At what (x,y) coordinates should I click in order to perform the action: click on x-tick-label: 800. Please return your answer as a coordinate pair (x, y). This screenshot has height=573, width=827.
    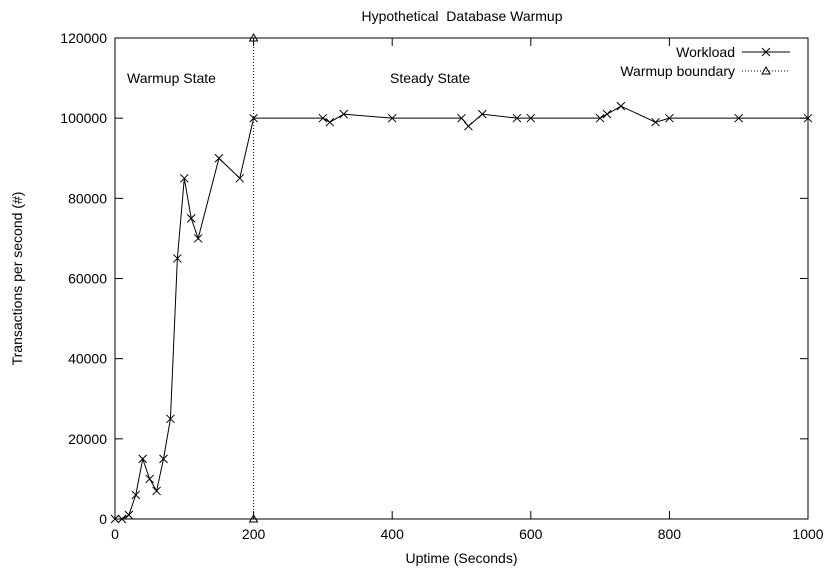
    Looking at the image, I should click on (670, 534).